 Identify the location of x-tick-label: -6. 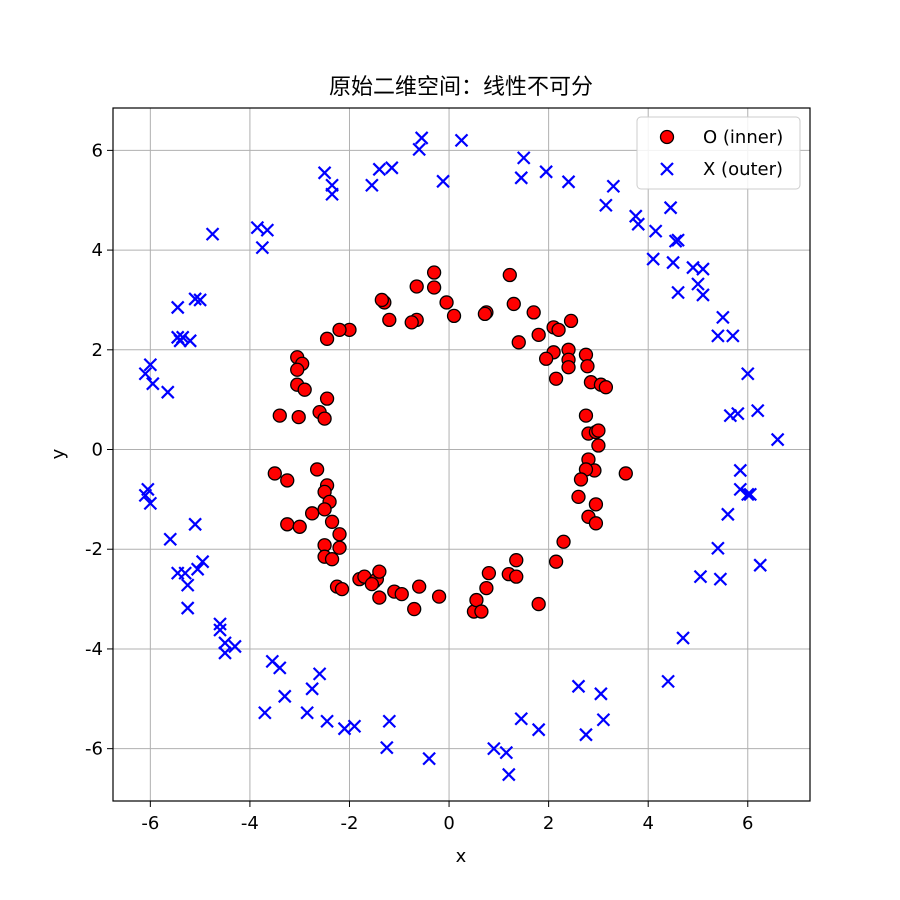
(150, 823).